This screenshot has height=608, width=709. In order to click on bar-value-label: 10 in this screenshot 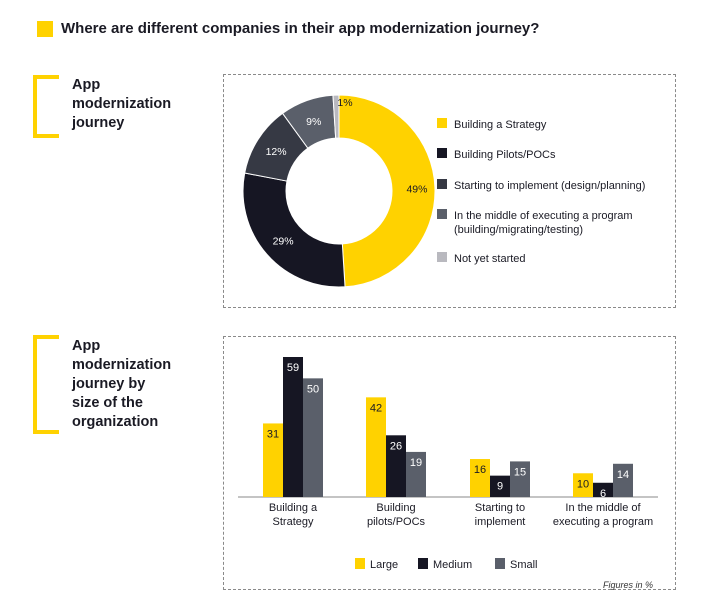, I will do `click(583, 484)`.